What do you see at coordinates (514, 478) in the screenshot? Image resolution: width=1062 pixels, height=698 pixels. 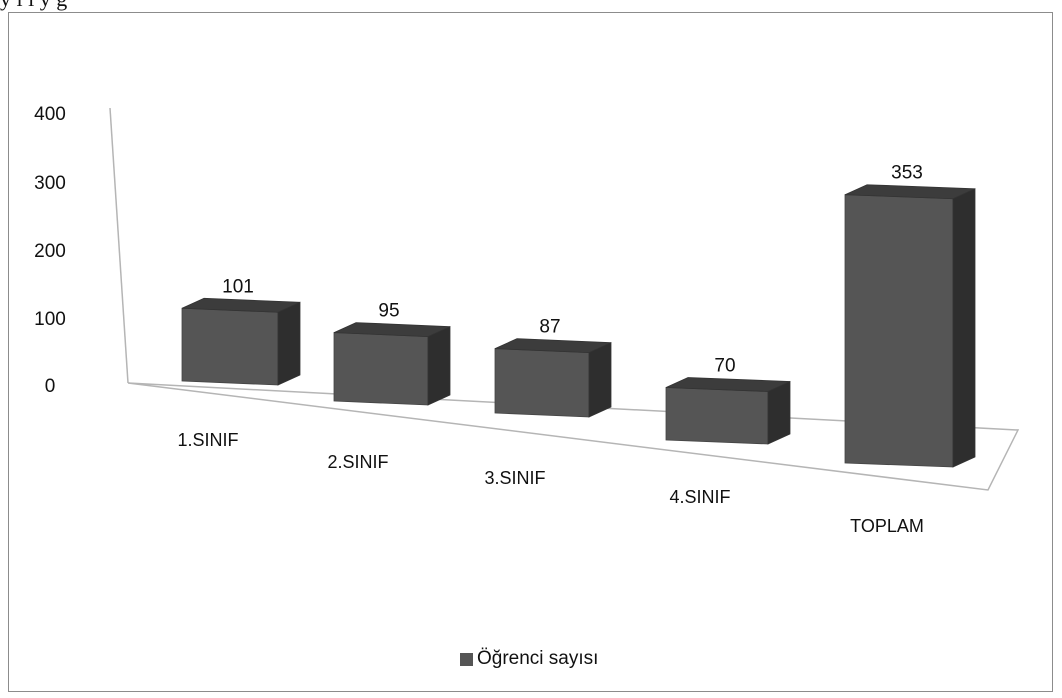 I see `x-category-label: 3.SINIF` at bounding box center [514, 478].